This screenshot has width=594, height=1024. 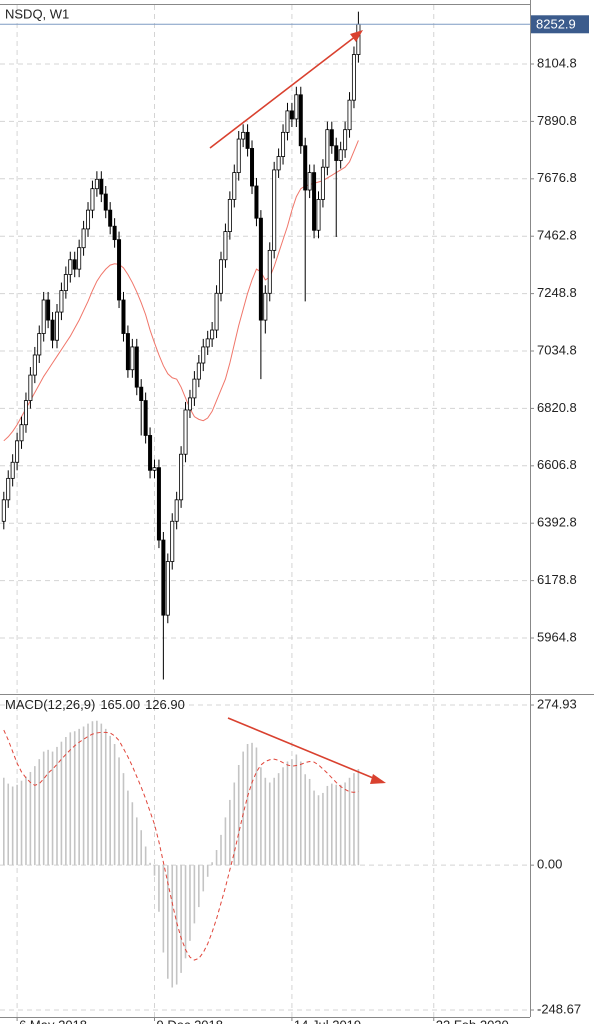 I want to click on chart-title: NSDQ, W1, so click(x=37, y=13).